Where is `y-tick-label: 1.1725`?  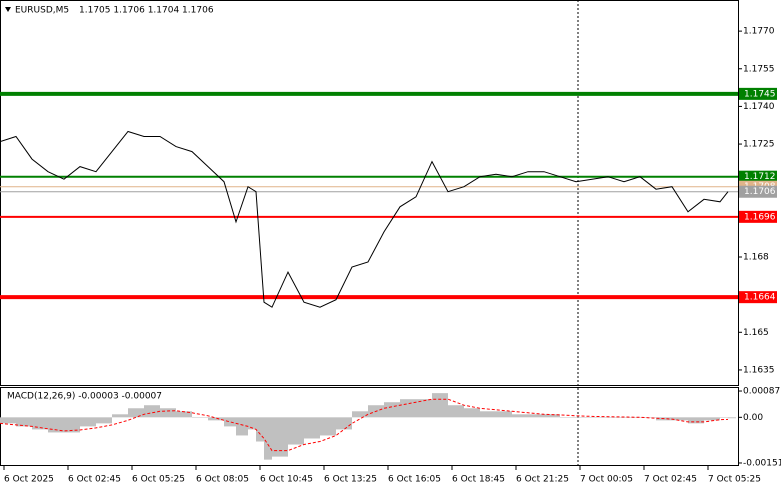
y-tick-label: 1.1725 is located at coordinates (759, 145).